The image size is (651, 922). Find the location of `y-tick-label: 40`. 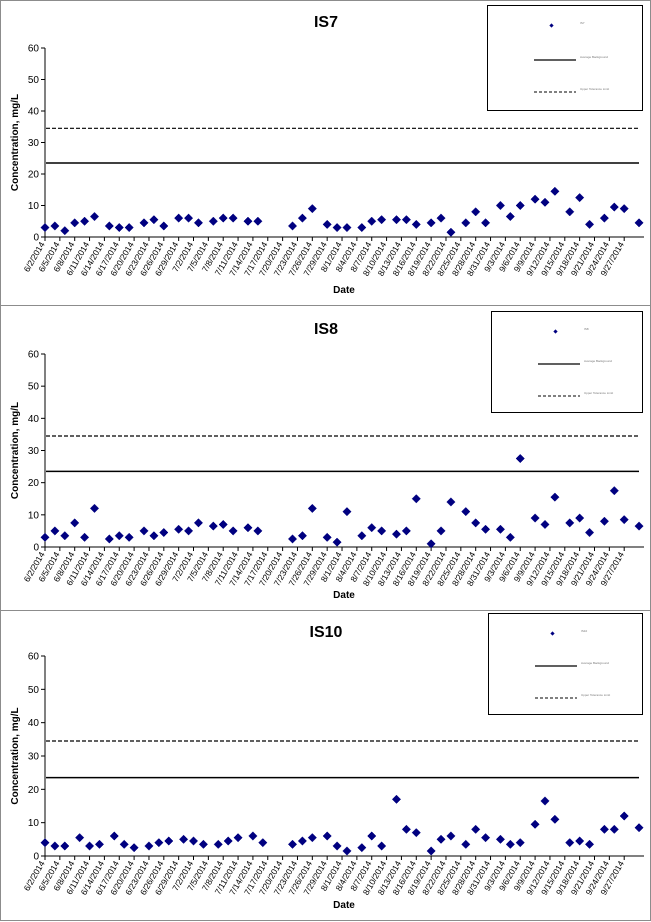

y-tick-label: 40 is located at coordinates (34, 112).